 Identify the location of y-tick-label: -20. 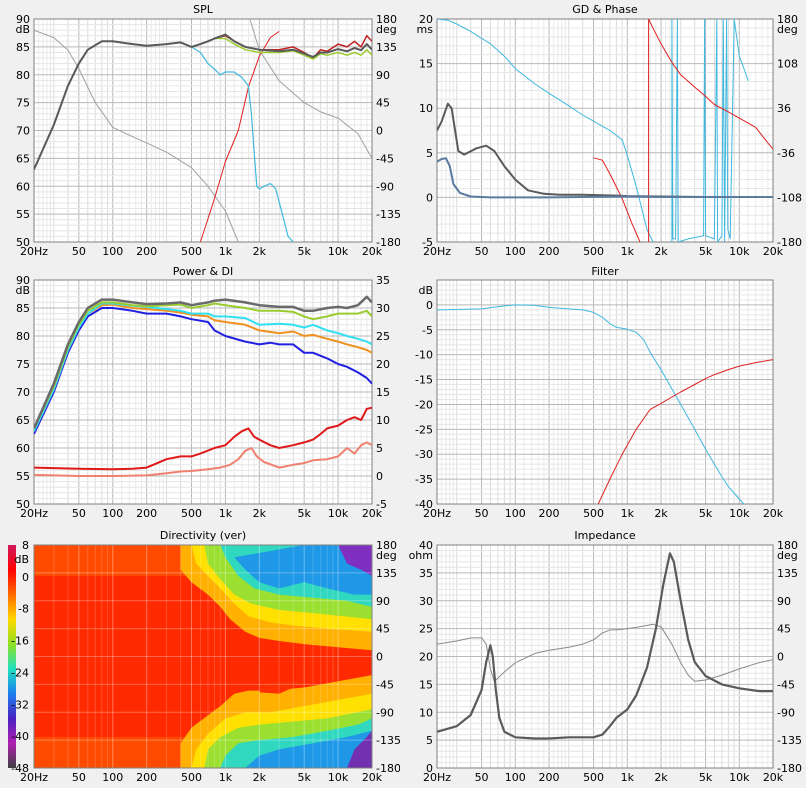
(424, 404).